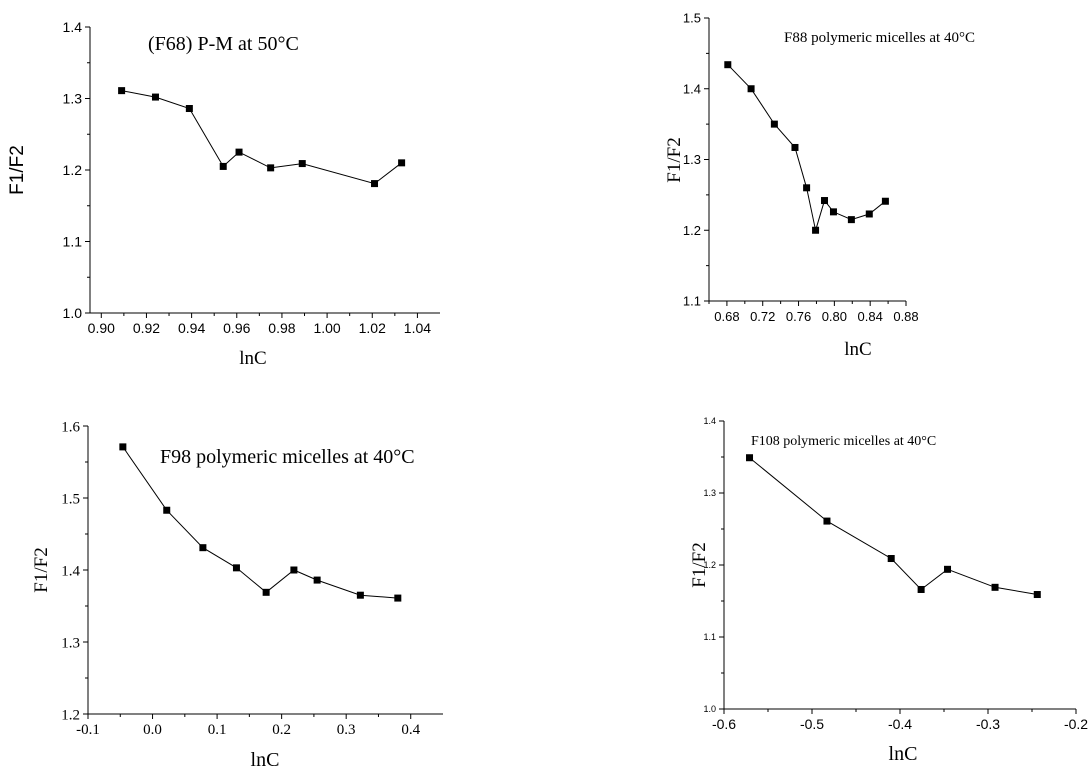  I want to click on x-tick-label: 1.02, so click(372, 328).